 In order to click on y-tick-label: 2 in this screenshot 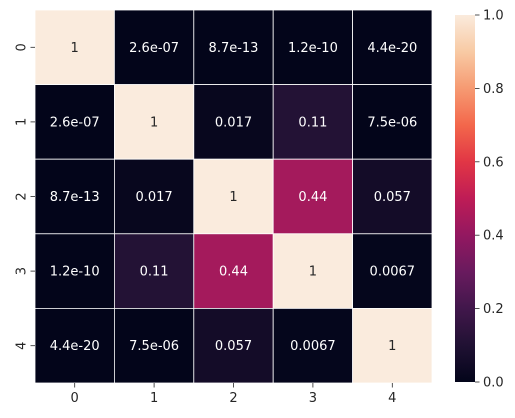, I will do `click(22, 196)`.